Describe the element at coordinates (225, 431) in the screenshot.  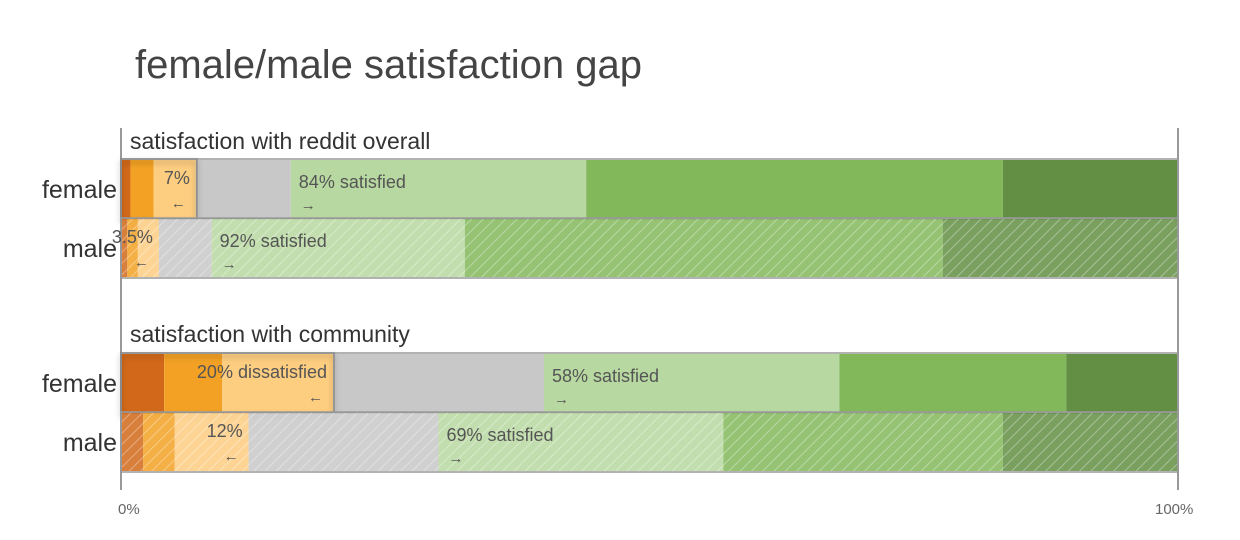
I see `dissatisfied-label: 12%` at that location.